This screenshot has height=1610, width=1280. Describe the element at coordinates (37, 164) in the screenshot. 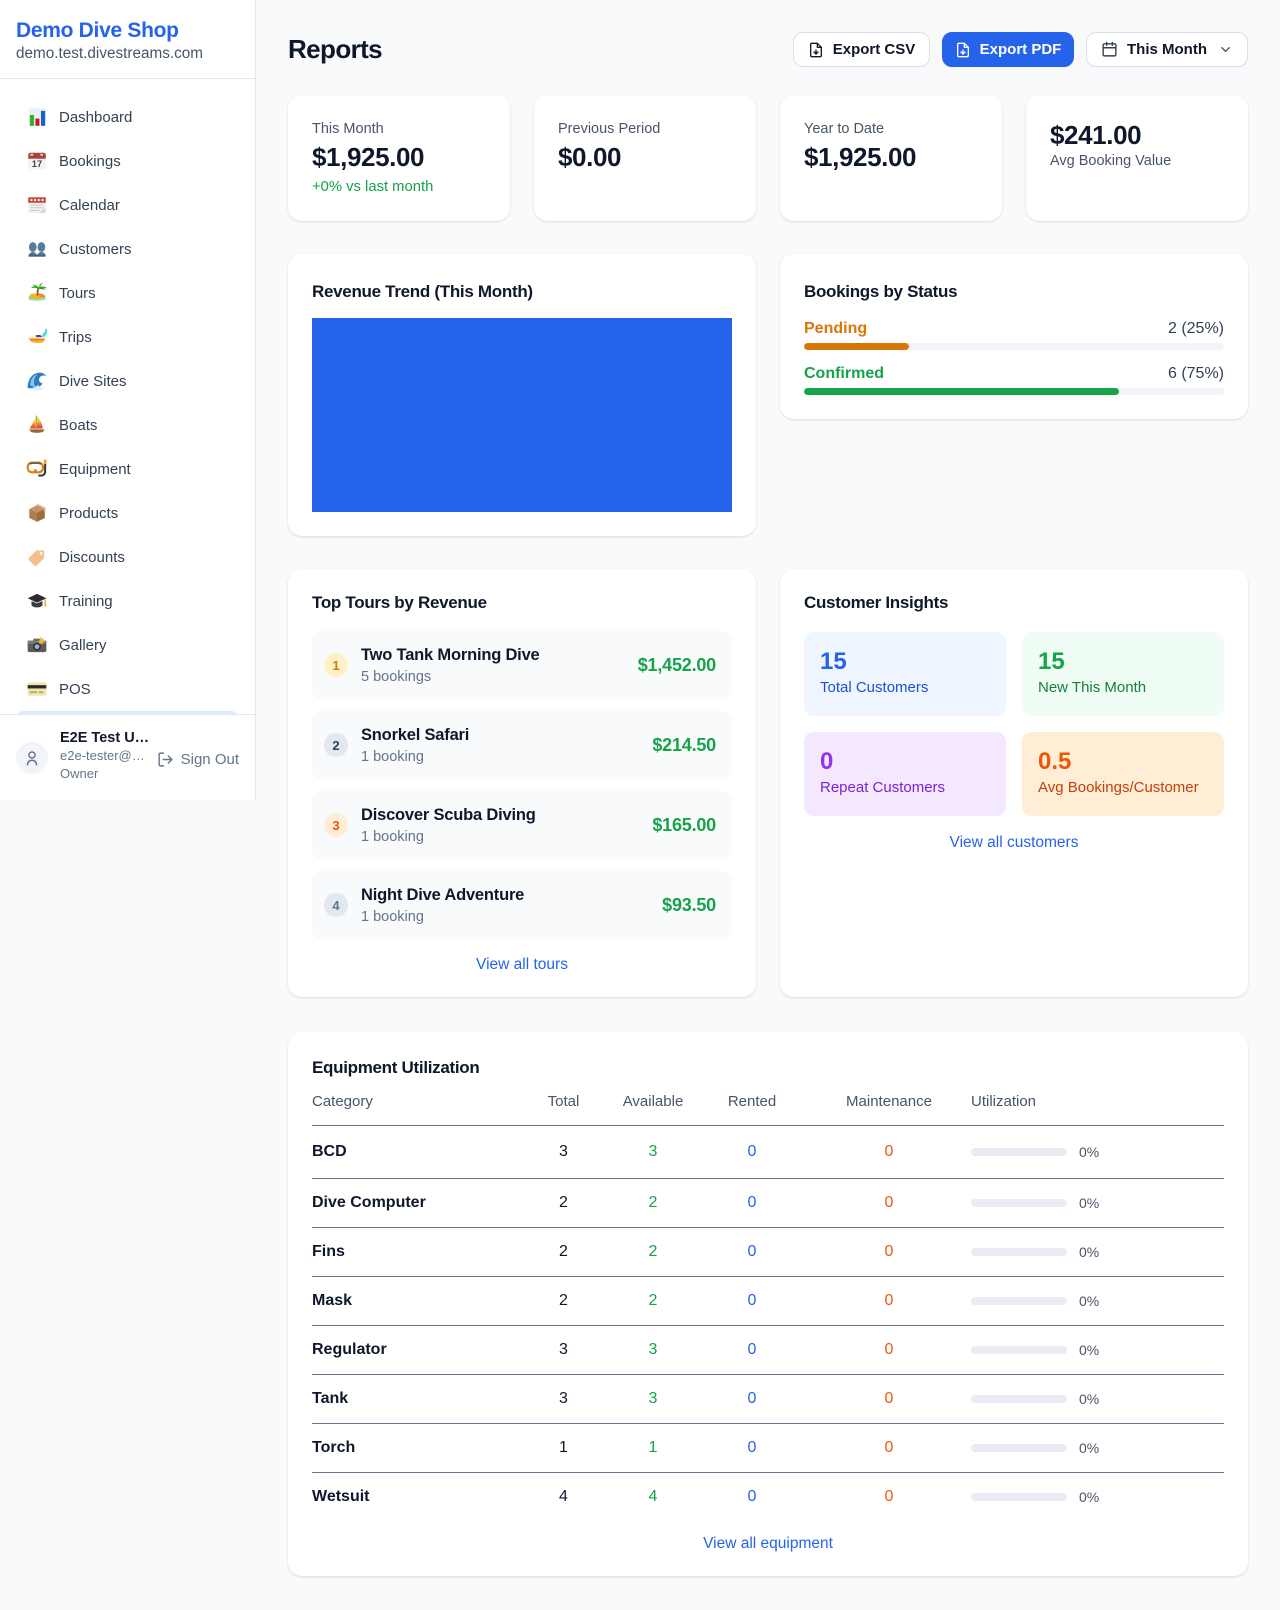

I see `svg-text: 17` at that location.